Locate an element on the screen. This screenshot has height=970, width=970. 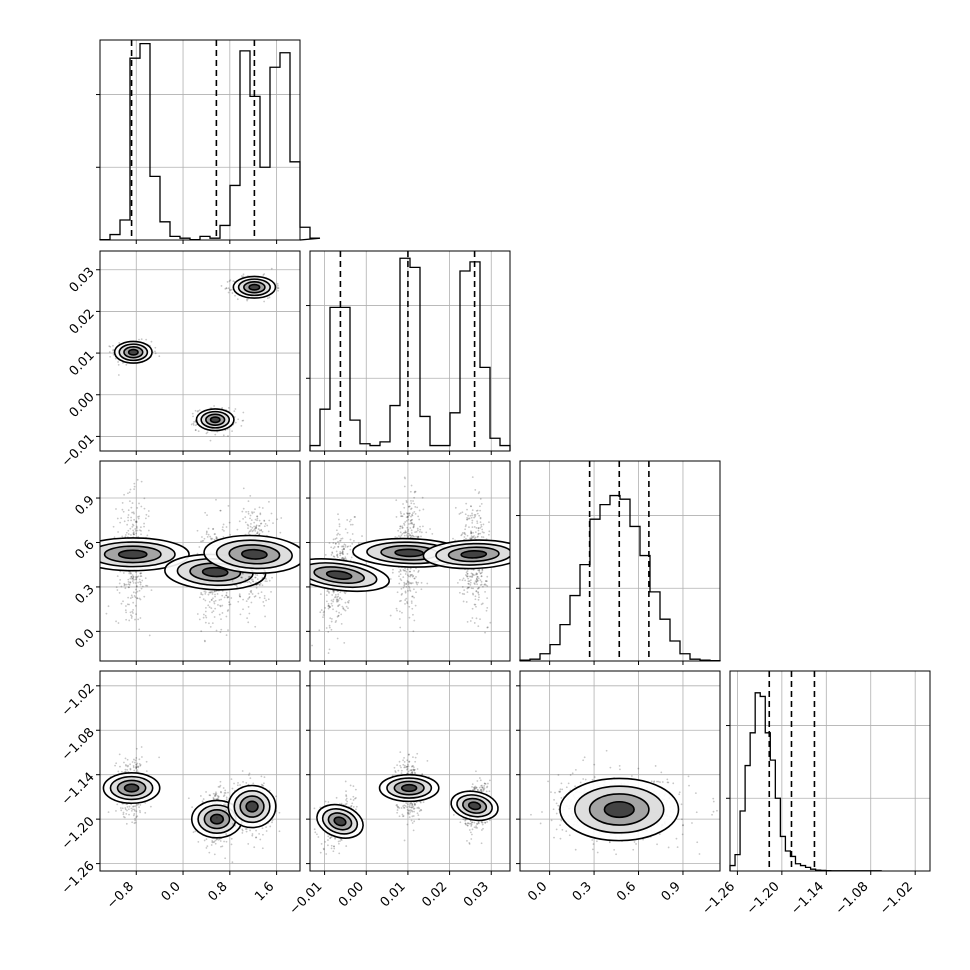
y-tick-label-2-3: 0.9 is located at coordinates (84, 505).